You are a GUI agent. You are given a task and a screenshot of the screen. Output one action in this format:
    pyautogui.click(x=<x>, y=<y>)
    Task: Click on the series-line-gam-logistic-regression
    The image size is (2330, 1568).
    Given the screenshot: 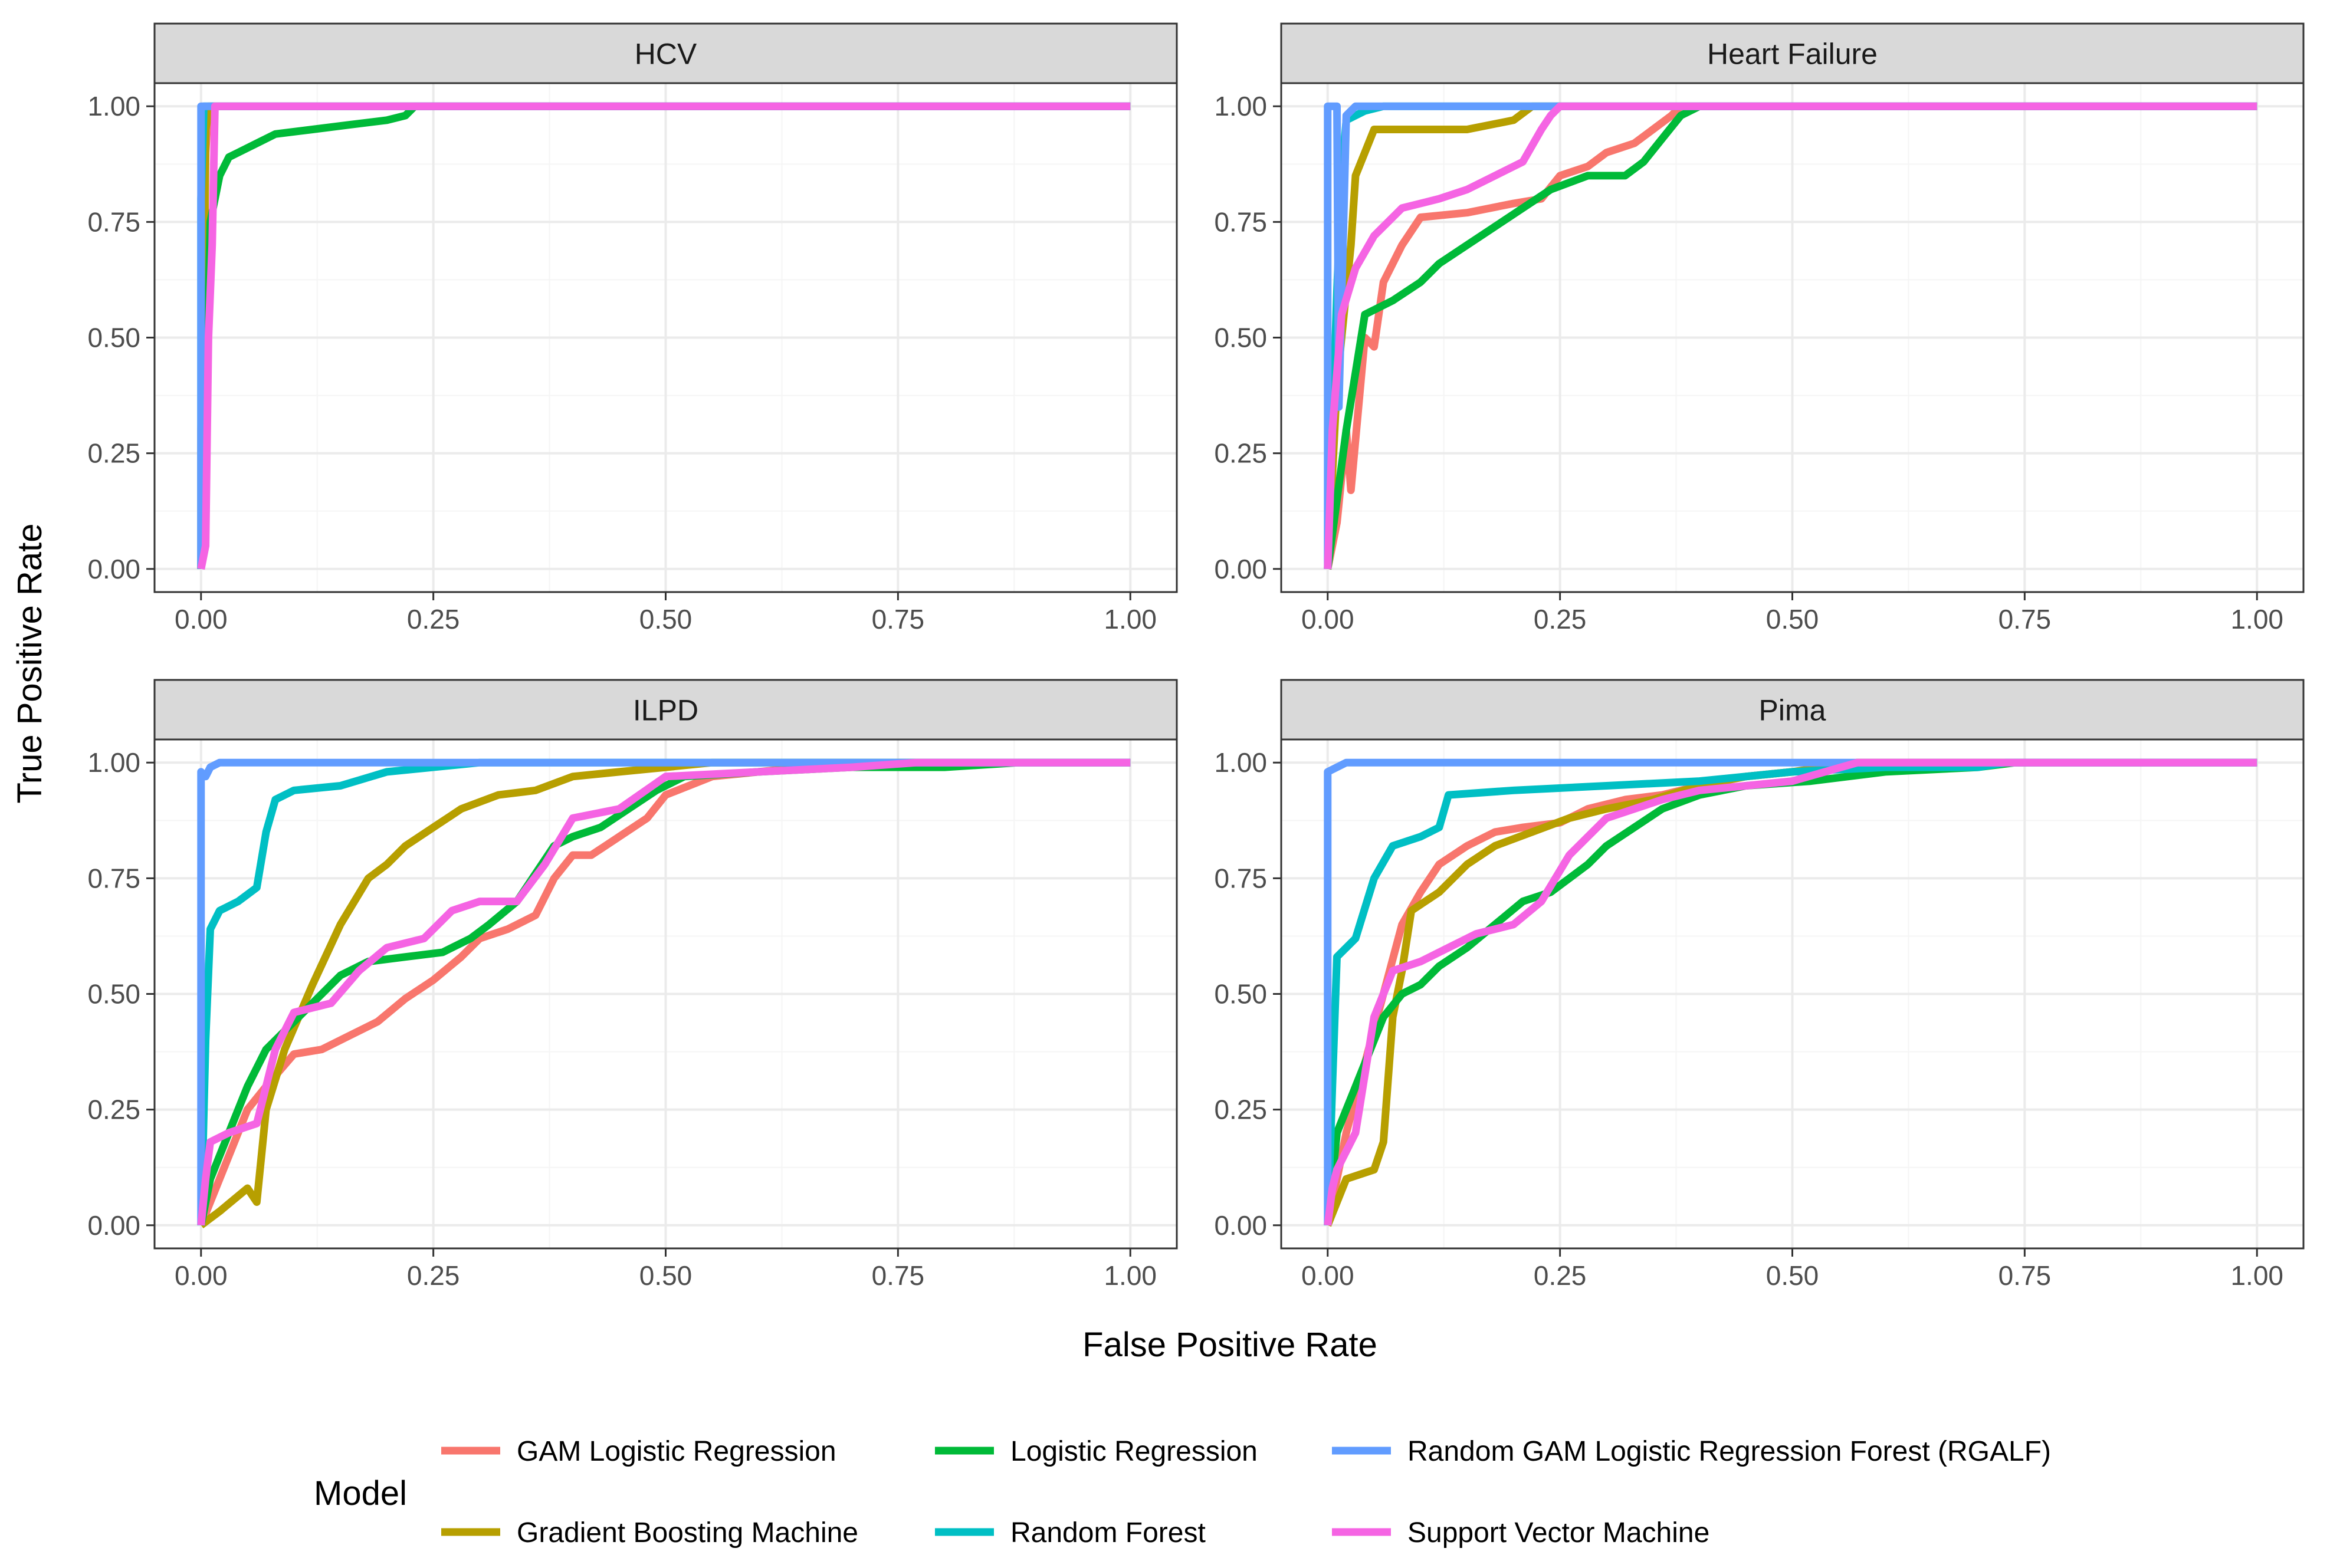 What is the action you would take?
    pyautogui.click(x=1790, y=336)
    